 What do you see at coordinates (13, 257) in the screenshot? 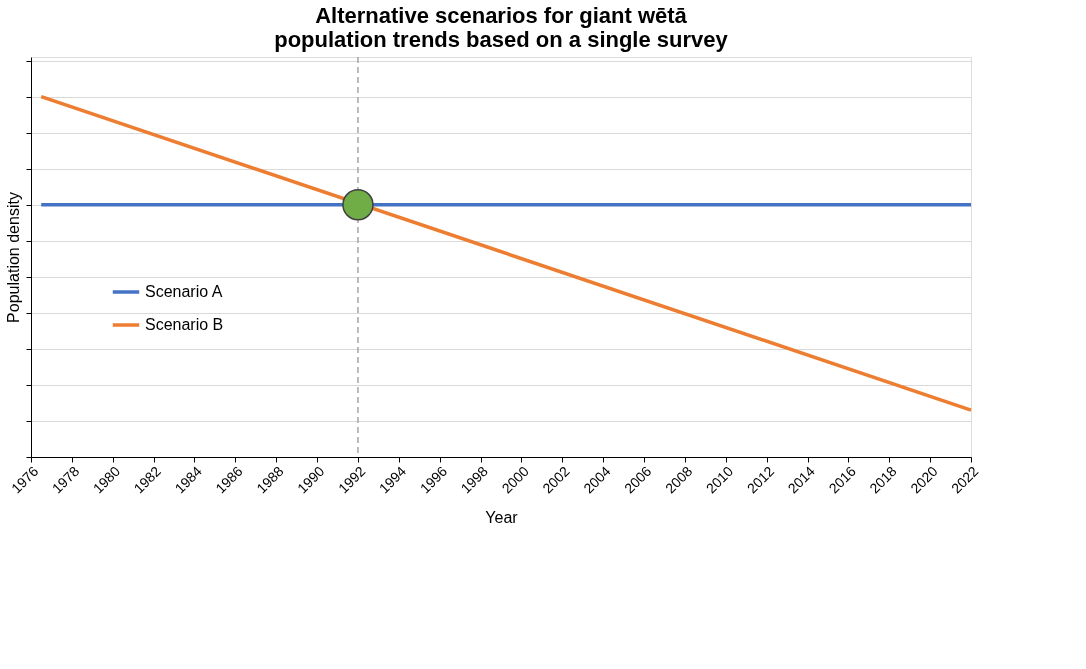
I see `y-axis-title: Population density` at bounding box center [13, 257].